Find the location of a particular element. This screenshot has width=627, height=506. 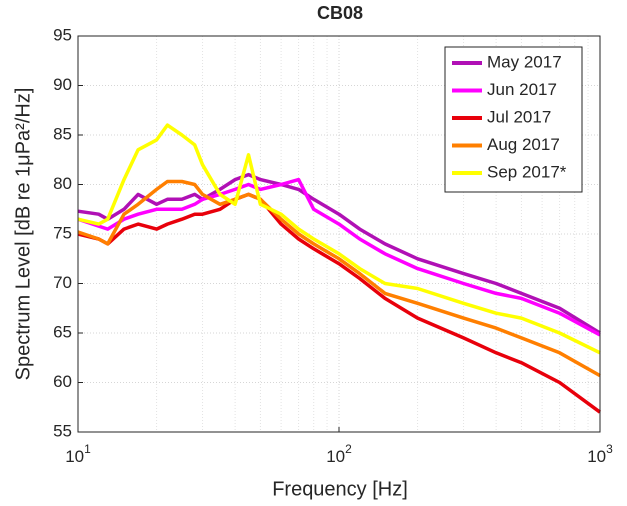

x-tick-exponent: 2 is located at coordinates (348, 449).